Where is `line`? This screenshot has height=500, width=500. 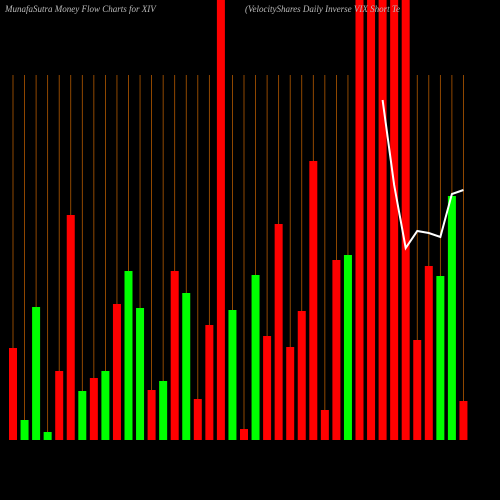
line is located at coordinates (422, 175).